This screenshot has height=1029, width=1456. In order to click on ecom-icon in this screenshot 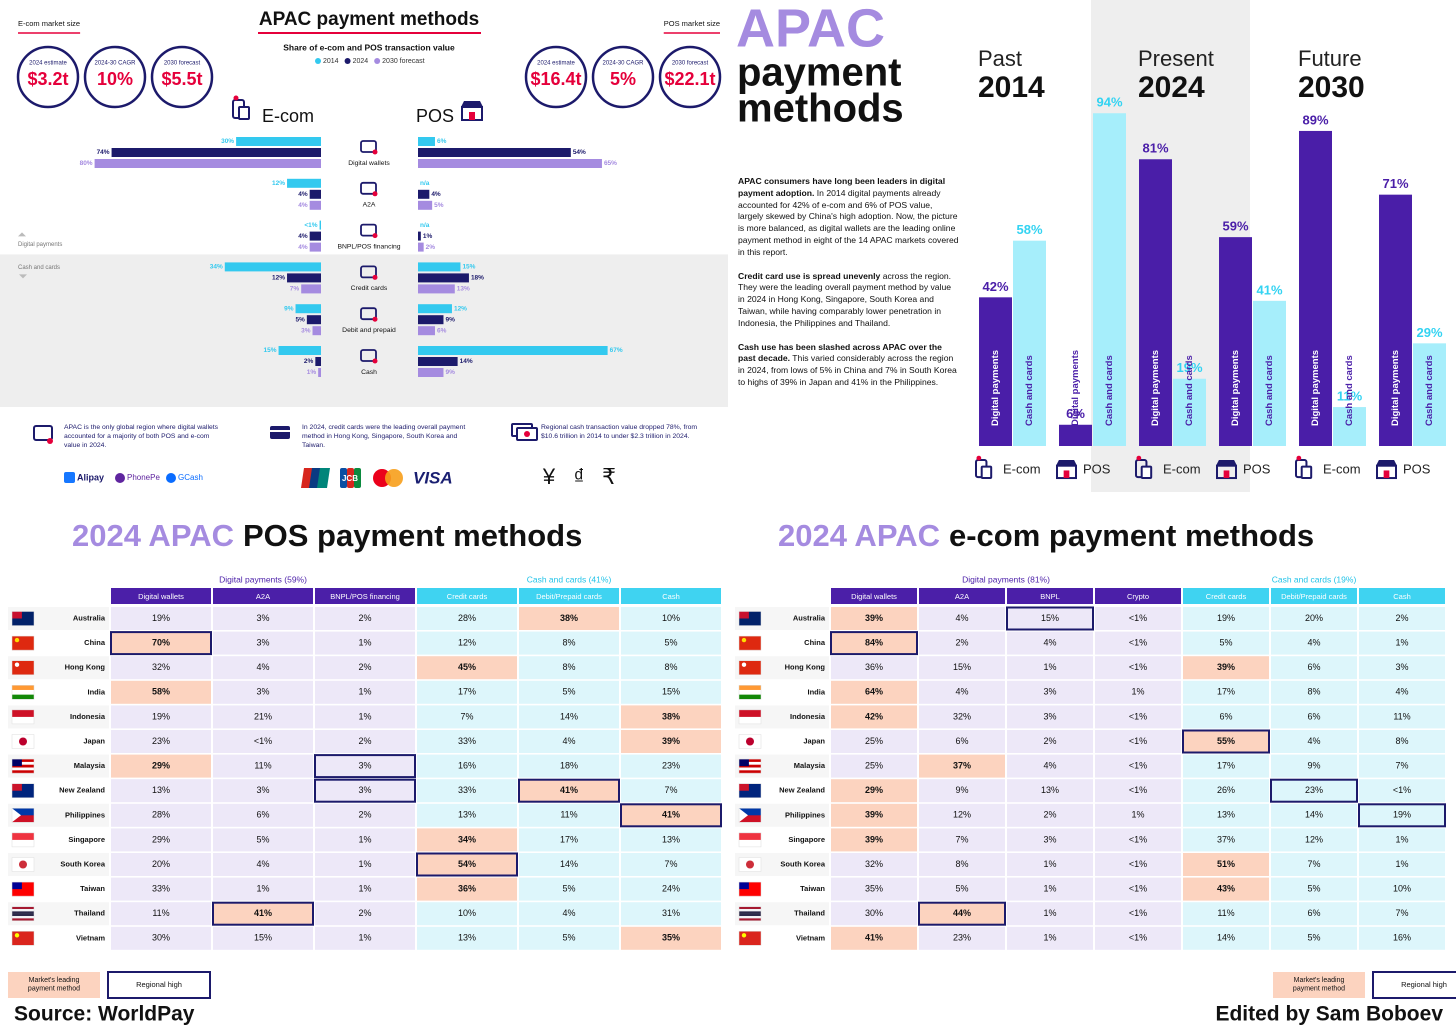, I will do `click(1146, 472)`.